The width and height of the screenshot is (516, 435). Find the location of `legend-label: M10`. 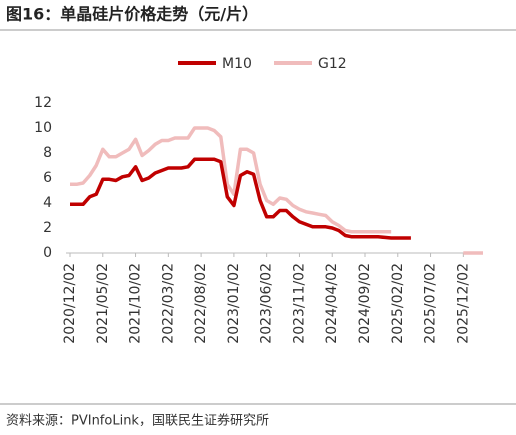

legend-label: M10 is located at coordinates (237, 64).